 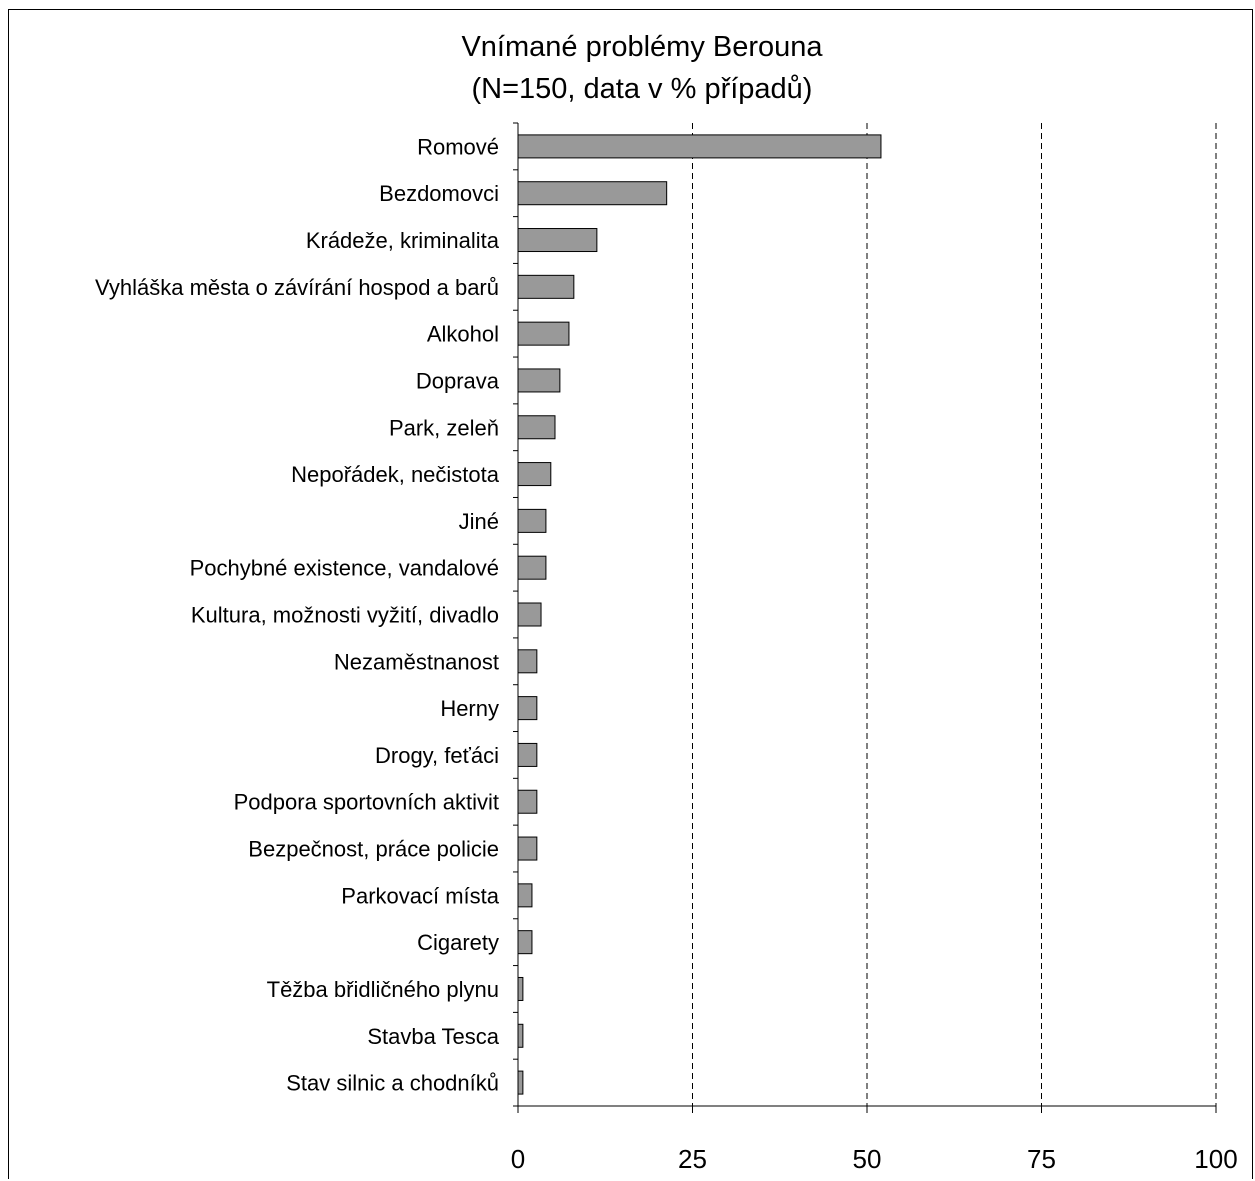 What do you see at coordinates (1041, 1159) in the screenshot?
I see `x-tick-label: 75` at bounding box center [1041, 1159].